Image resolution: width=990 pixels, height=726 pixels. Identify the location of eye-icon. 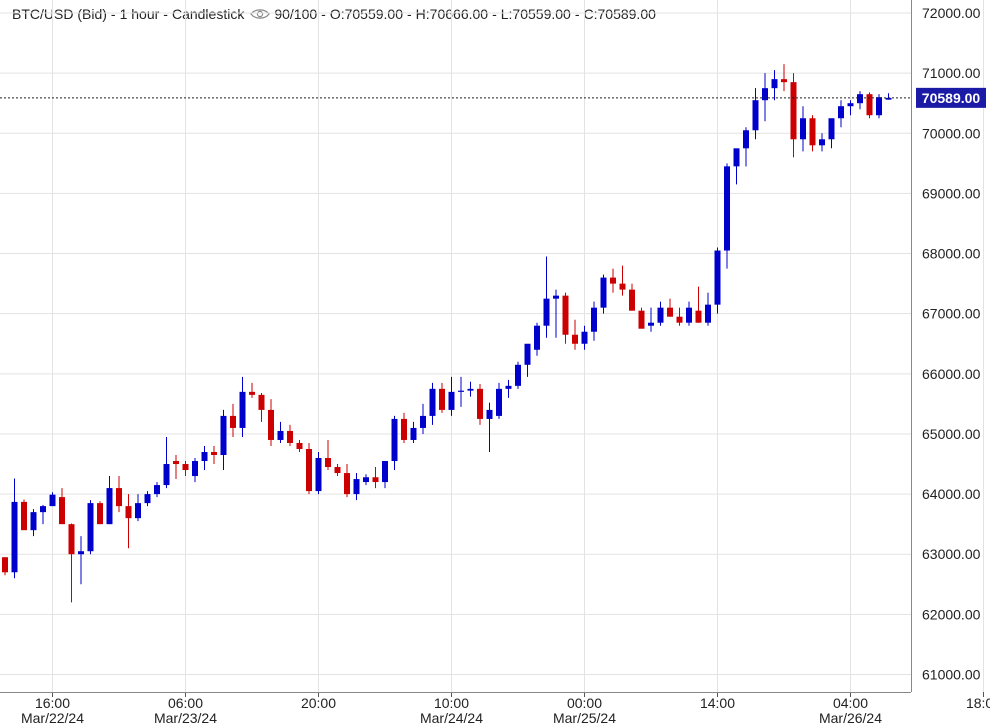
(260, 14).